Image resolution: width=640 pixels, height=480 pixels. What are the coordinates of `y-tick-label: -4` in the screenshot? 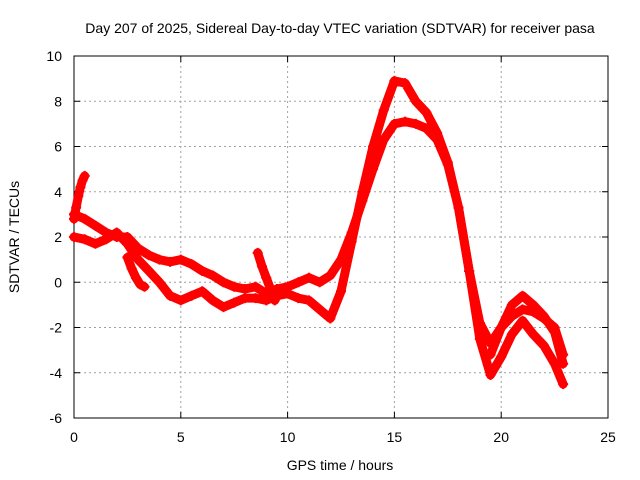 It's located at (56, 373).